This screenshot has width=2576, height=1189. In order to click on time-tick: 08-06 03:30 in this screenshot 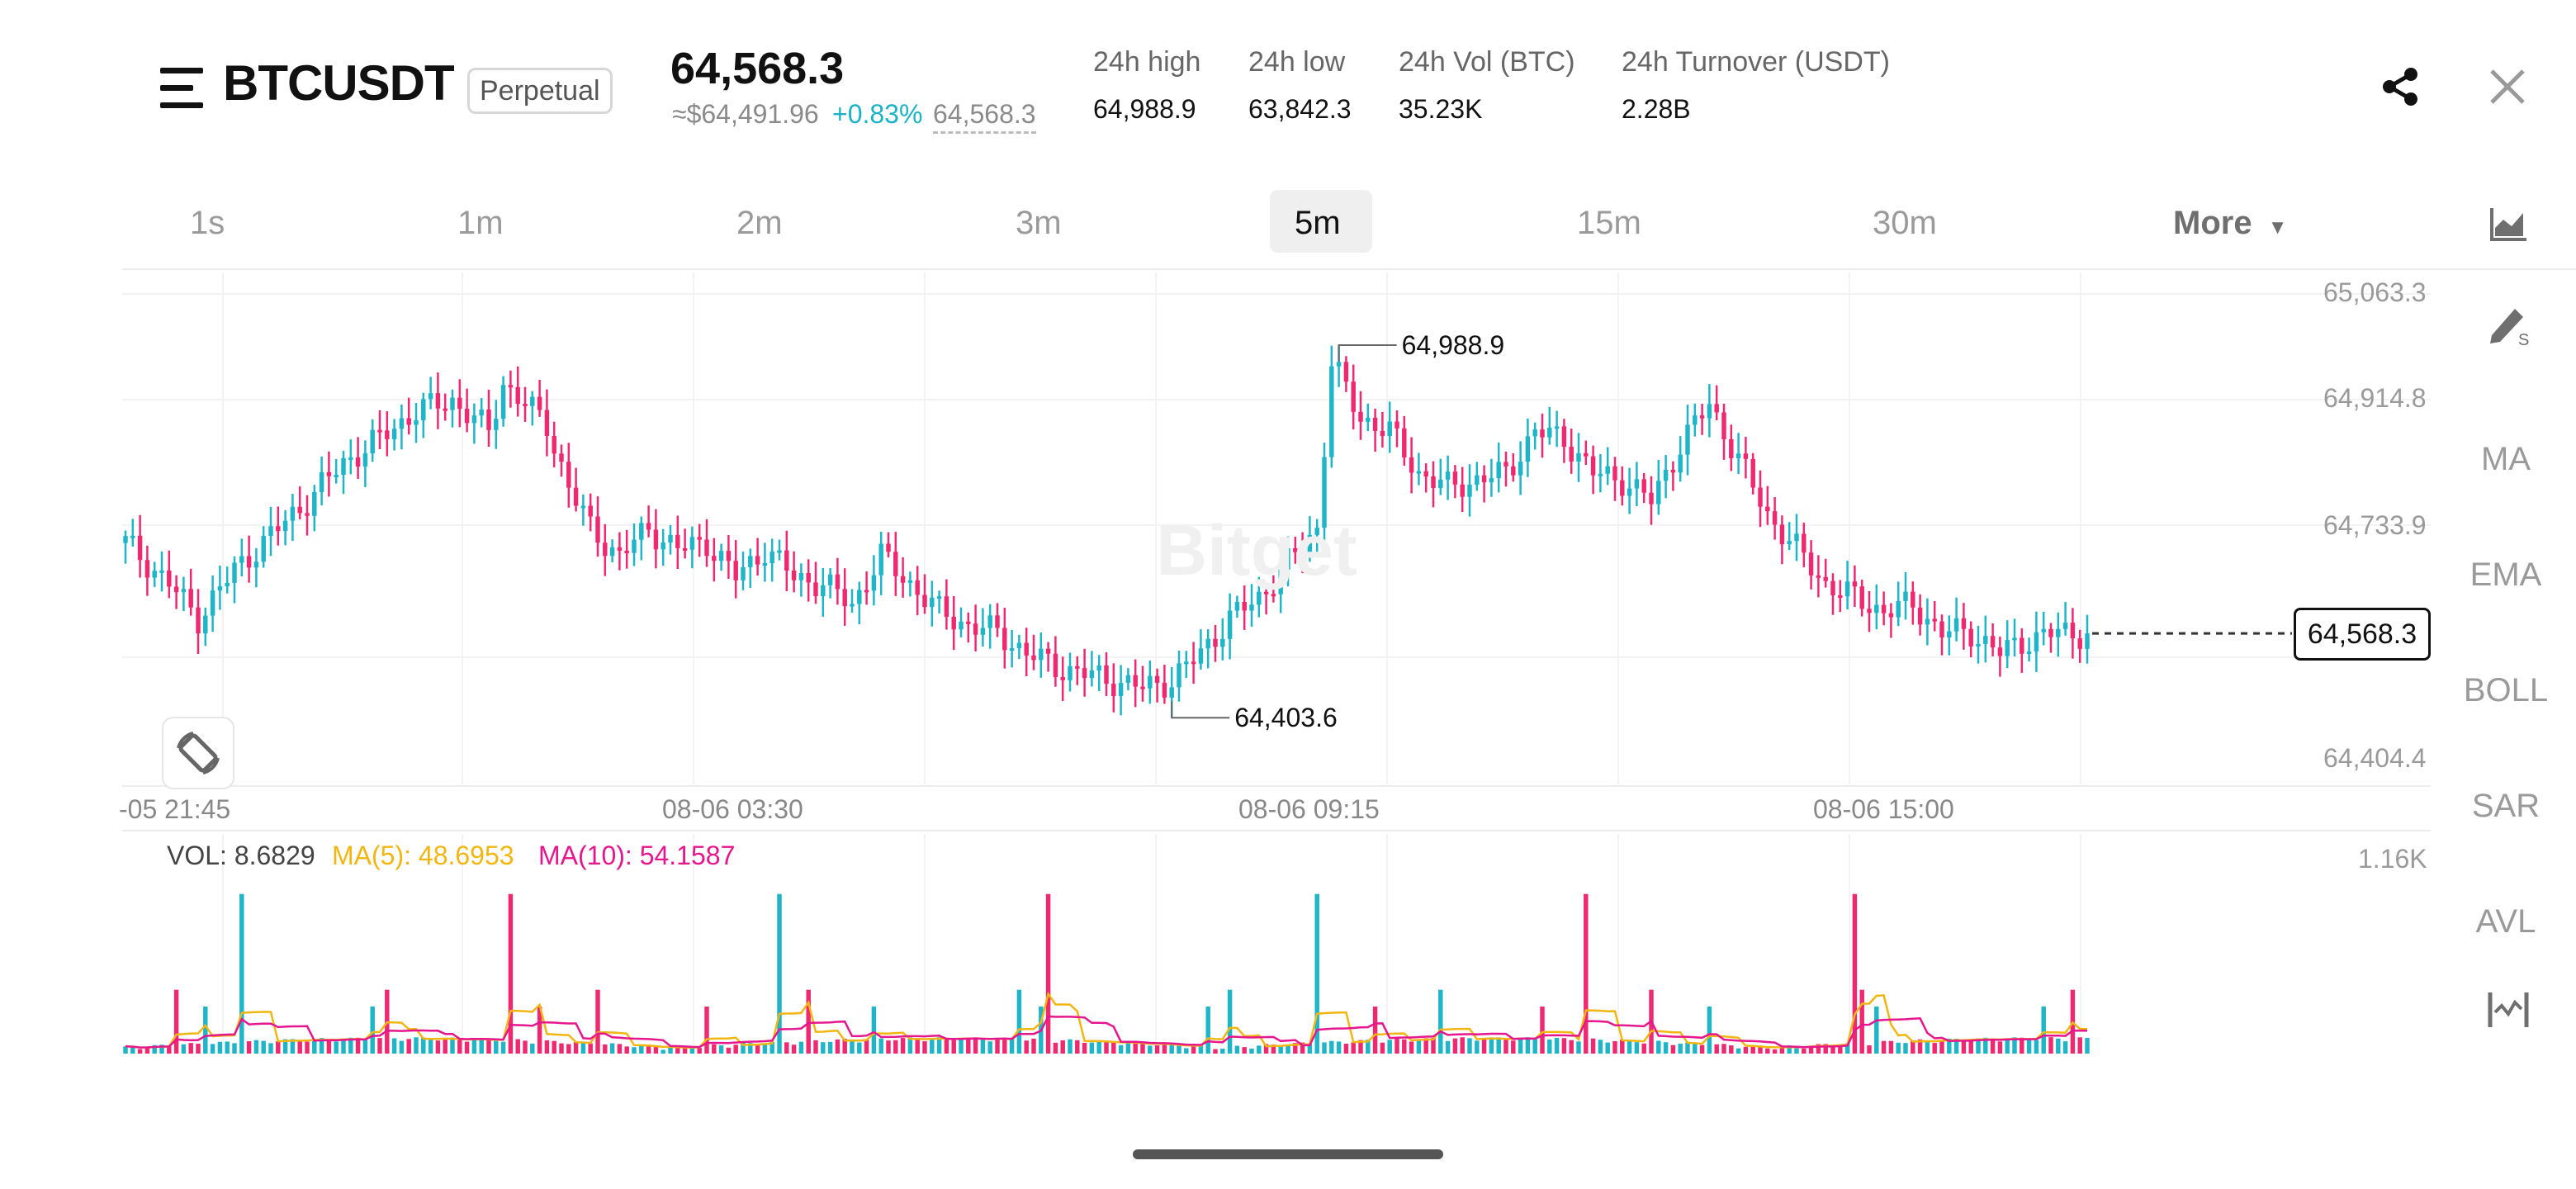, I will do `click(732, 809)`.